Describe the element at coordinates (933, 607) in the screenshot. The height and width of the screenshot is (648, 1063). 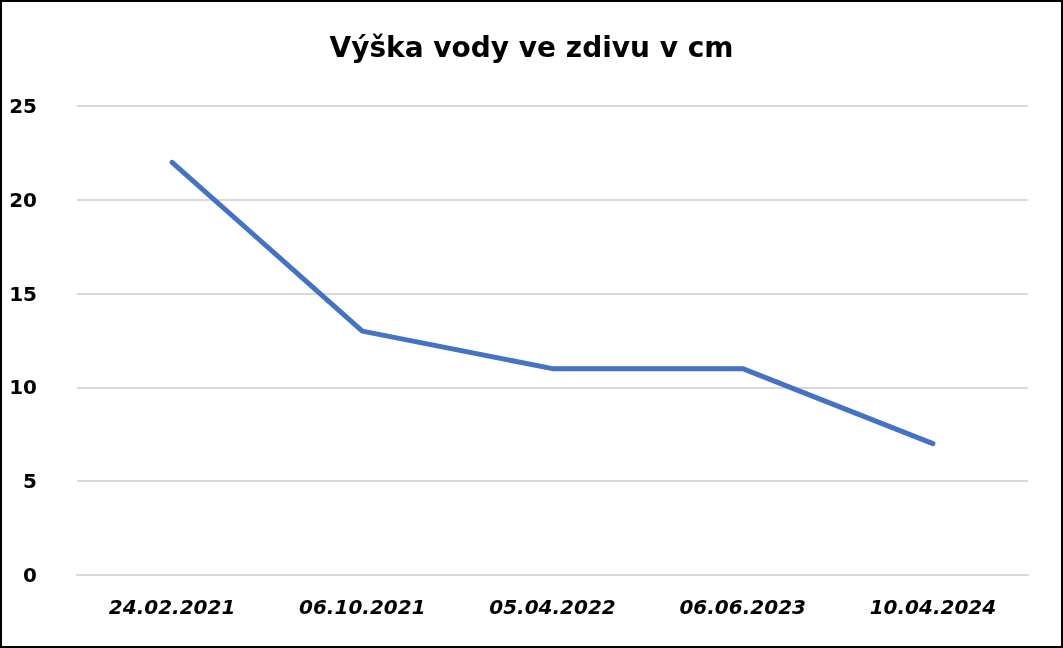
I see `x-tick-label: 10.04.2024` at that location.